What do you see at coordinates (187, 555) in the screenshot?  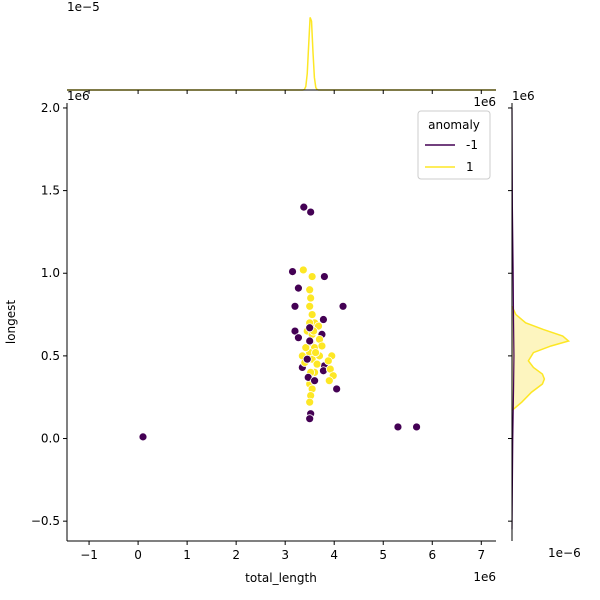 I see `x-tick-label: 1` at bounding box center [187, 555].